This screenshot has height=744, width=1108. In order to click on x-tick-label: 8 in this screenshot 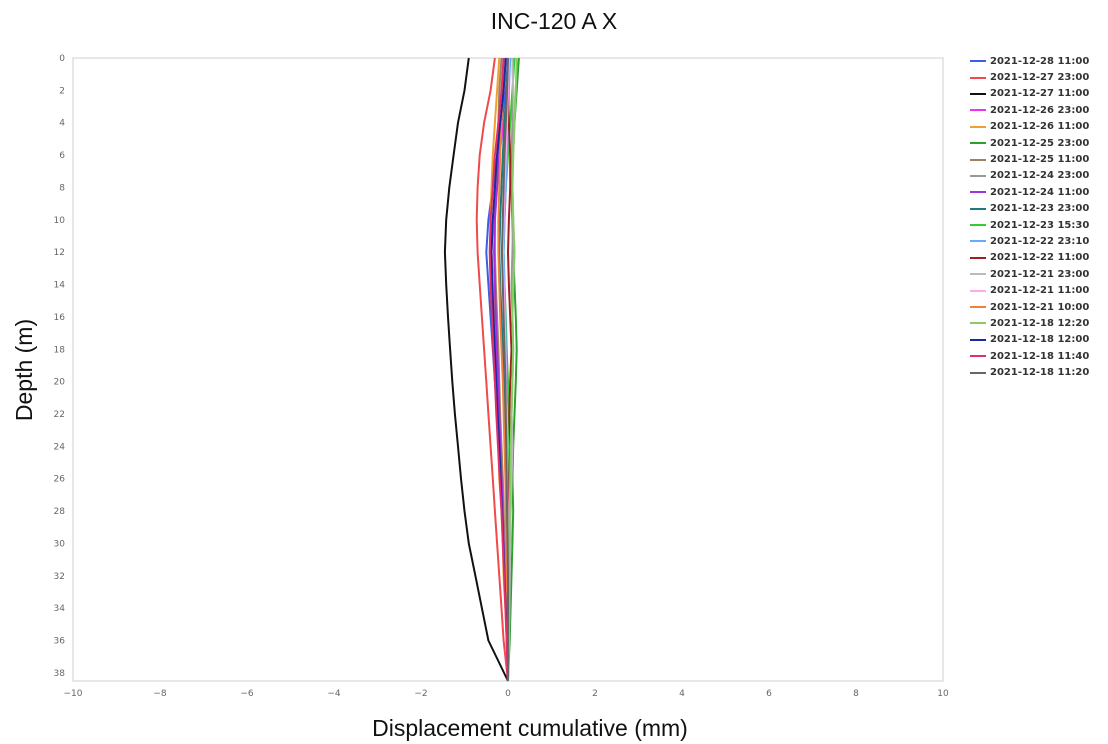, I will do `click(856, 694)`.